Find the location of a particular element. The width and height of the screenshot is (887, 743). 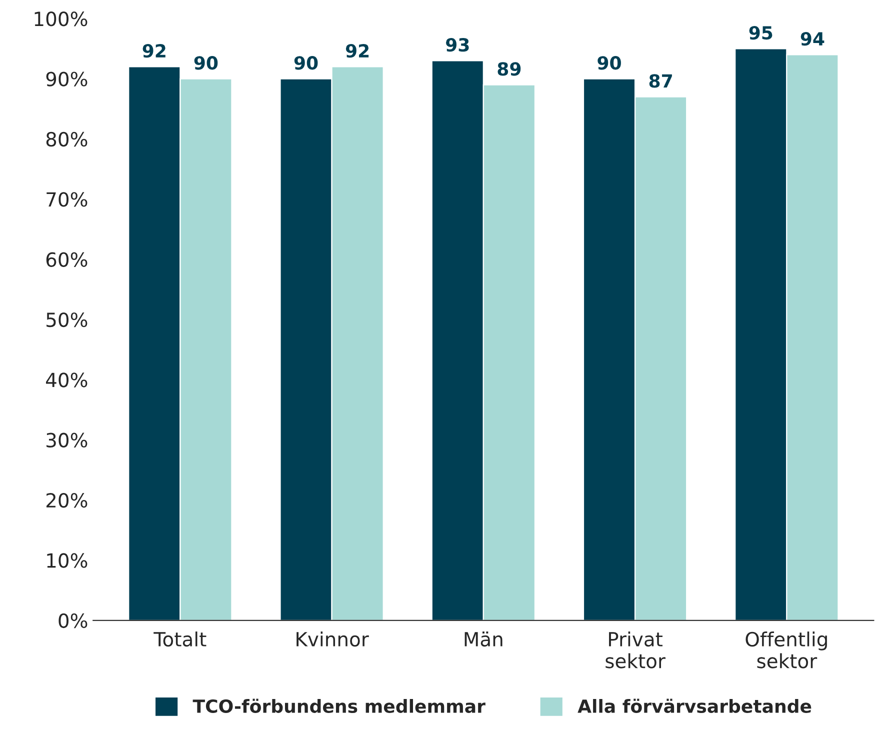

x-tick-label: Kvinnor is located at coordinates (332, 639).